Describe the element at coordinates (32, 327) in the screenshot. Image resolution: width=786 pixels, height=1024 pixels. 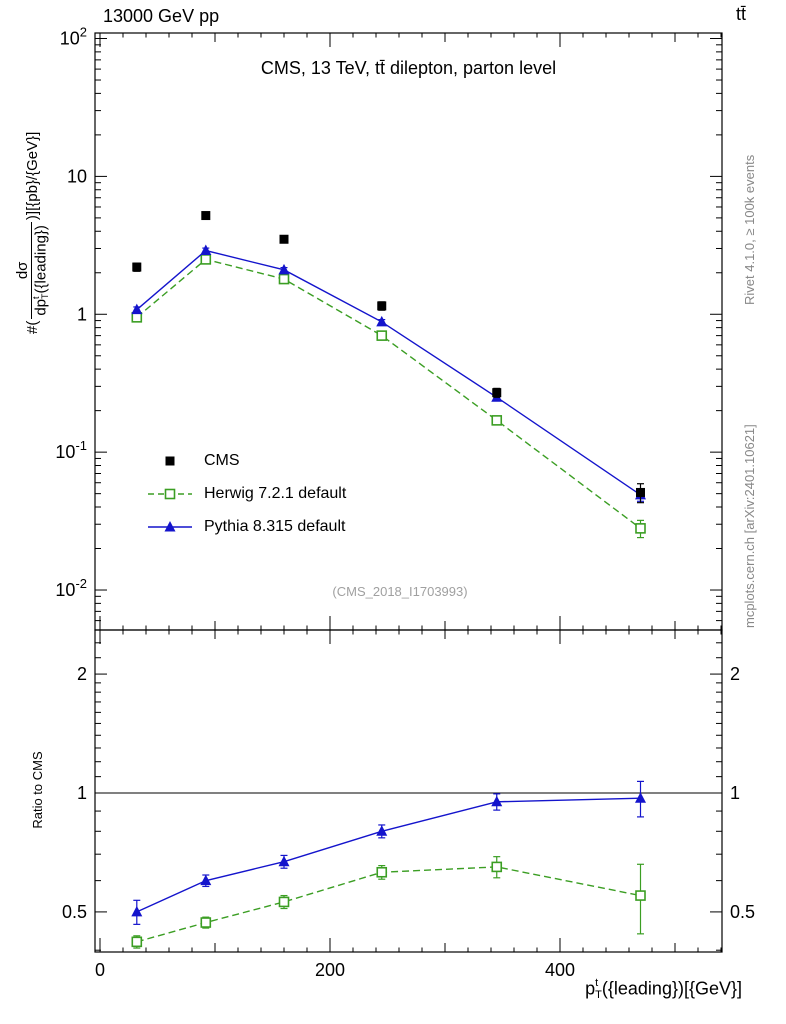
I see `y-label-prefix: #(` at that location.